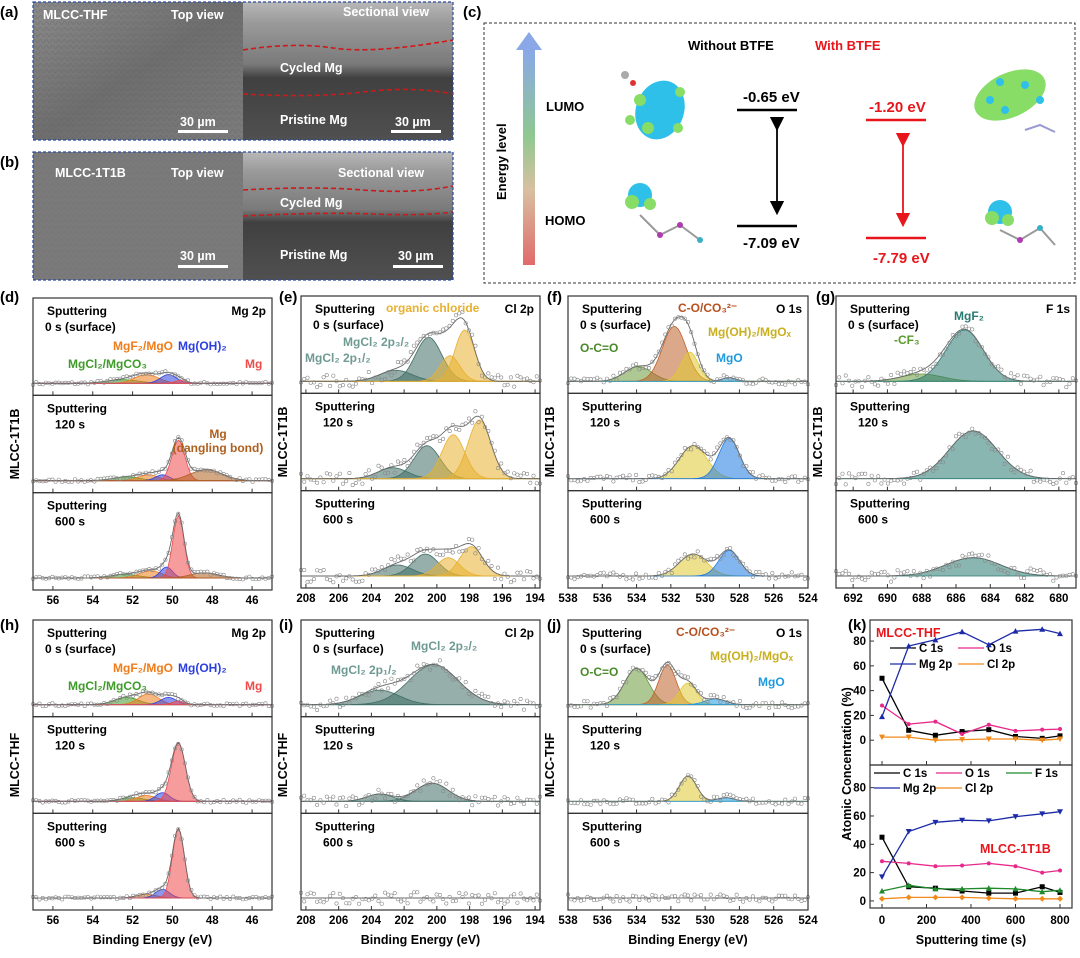 This screenshot has width=1080, height=958. I want to click on x-tick-label: 200, so click(436, 921).